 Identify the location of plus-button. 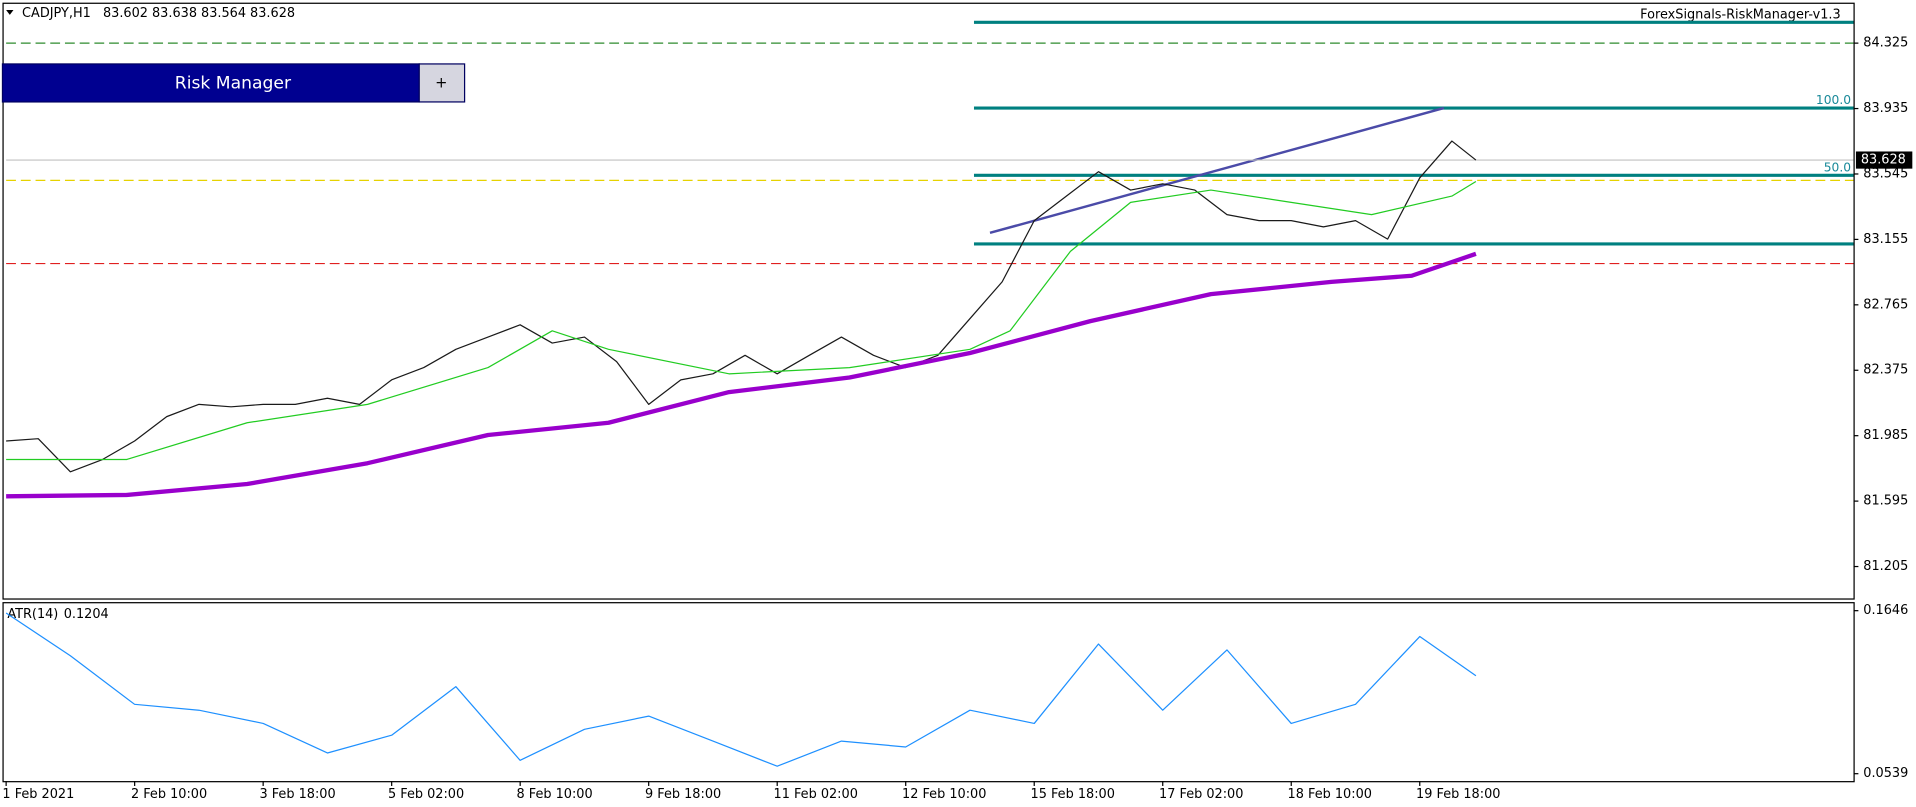
(442, 83).